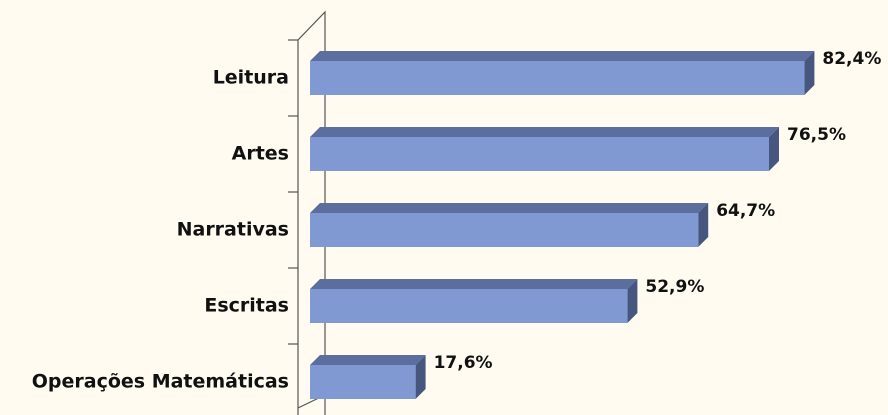 The height and width of the screenshot is (415, 888). I want to click on value-label: 52,9%, so click(674, 287).